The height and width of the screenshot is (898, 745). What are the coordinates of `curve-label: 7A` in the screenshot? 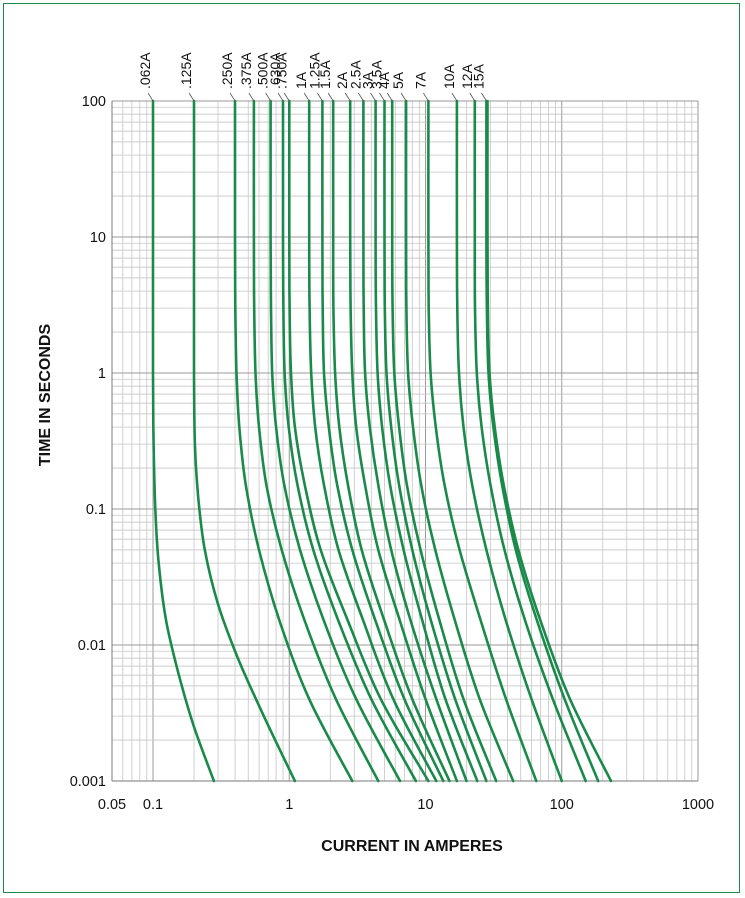 It's located at (420, 80).